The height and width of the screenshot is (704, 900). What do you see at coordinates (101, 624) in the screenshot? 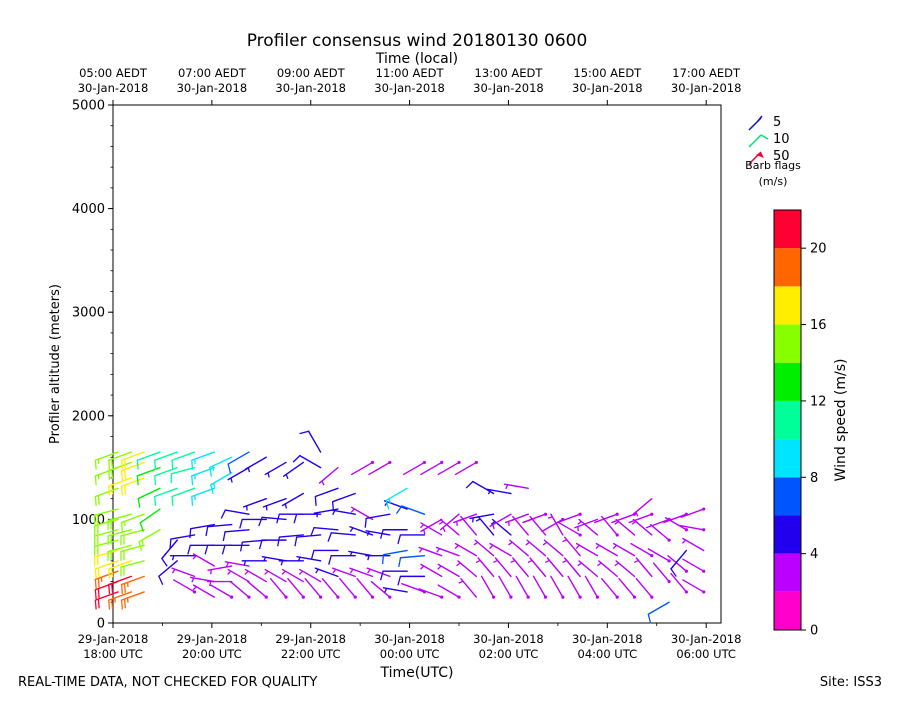
I see `y-tick-label: 0` at bounding box center [101, 624].